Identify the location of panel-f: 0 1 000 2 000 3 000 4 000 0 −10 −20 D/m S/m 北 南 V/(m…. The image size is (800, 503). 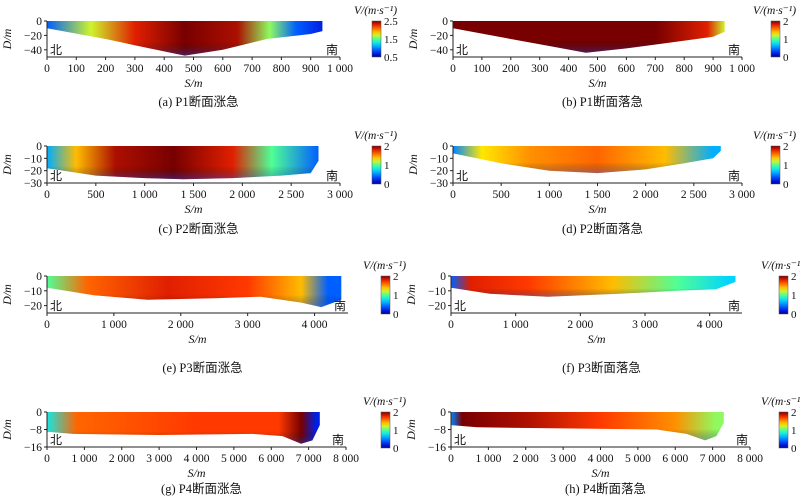
(602, 317).